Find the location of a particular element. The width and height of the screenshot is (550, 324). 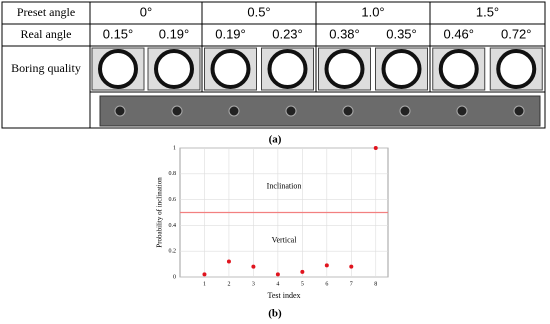

real-angle: 0.38° is located at coordinates (344, 33).